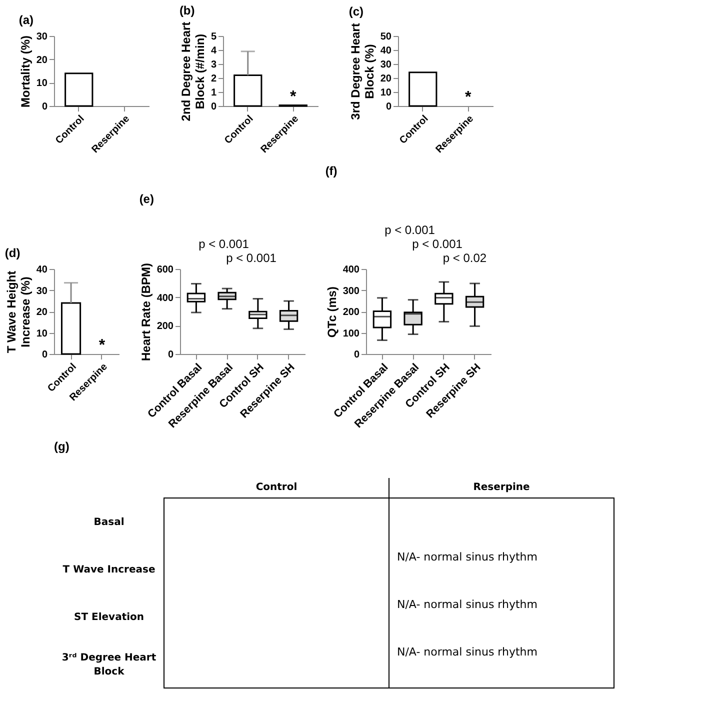  What do you see at coordinates (18, 312) in the screenshot?
I see `y-axis-title: T Wave Height Increase (%)` at bounding box center [18, 312].